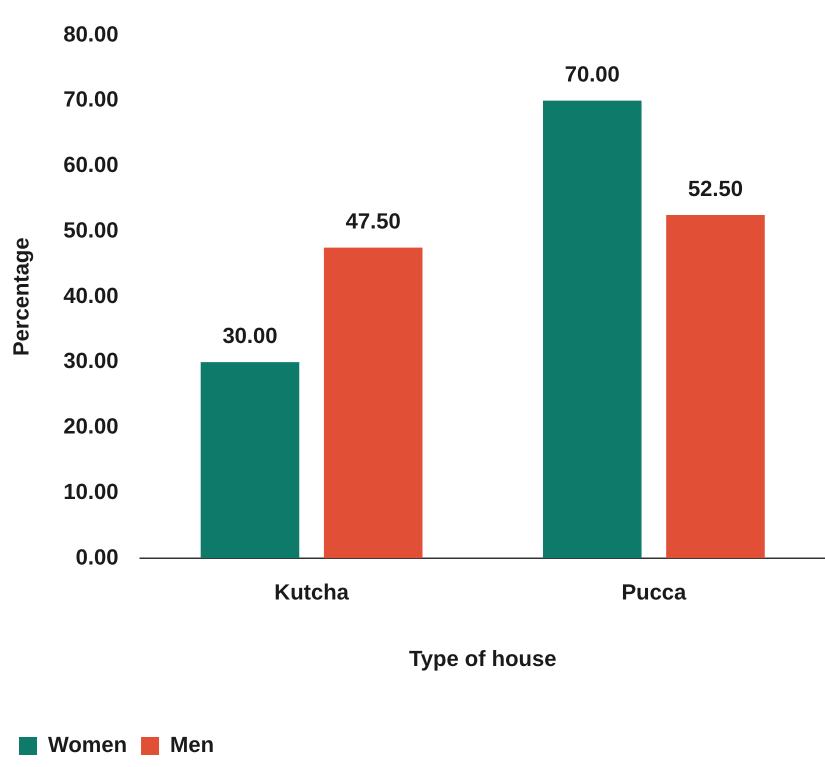  Describe the element at coordinates (90, 491) in the screenshot. I see `y-tick-label: 10.00` at that location.